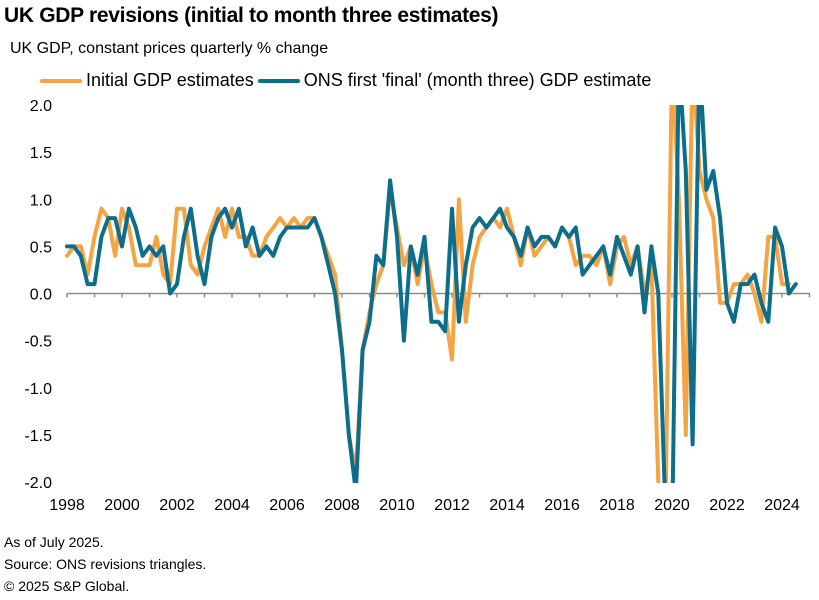 The width and height of the screenshot is (819, 600). Describe the element at coordinates (232, 505) in the screenshot. I see `x-tick-label: 2004` at that location.